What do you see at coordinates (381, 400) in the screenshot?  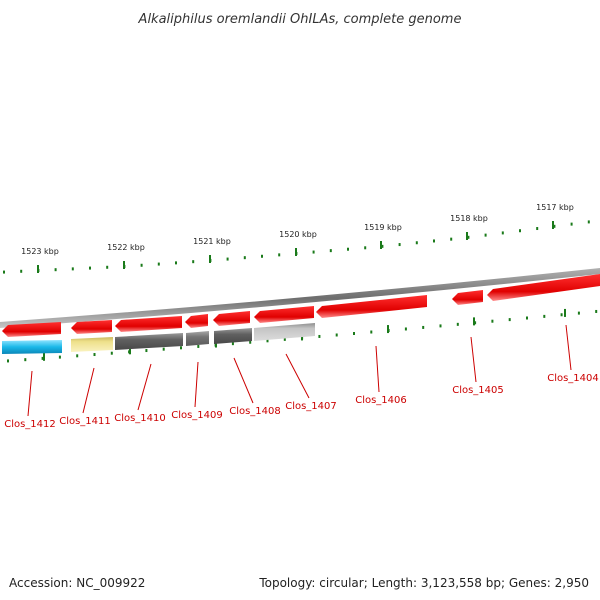 I see `gene-label: Clos_1406` at bounding box center [381, 400].